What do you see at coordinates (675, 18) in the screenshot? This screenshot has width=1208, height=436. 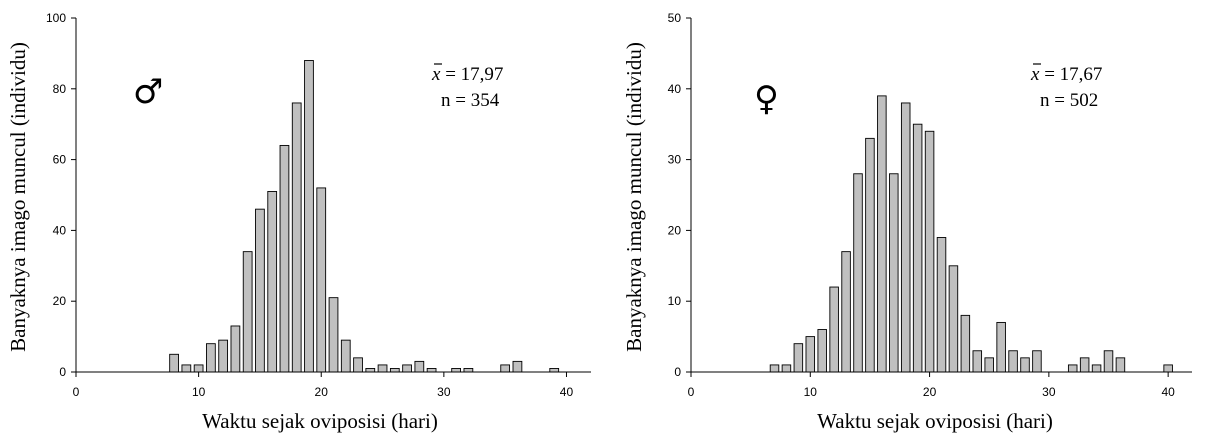 I see `y-tick-label: 50` at bounding box center [675, 18].